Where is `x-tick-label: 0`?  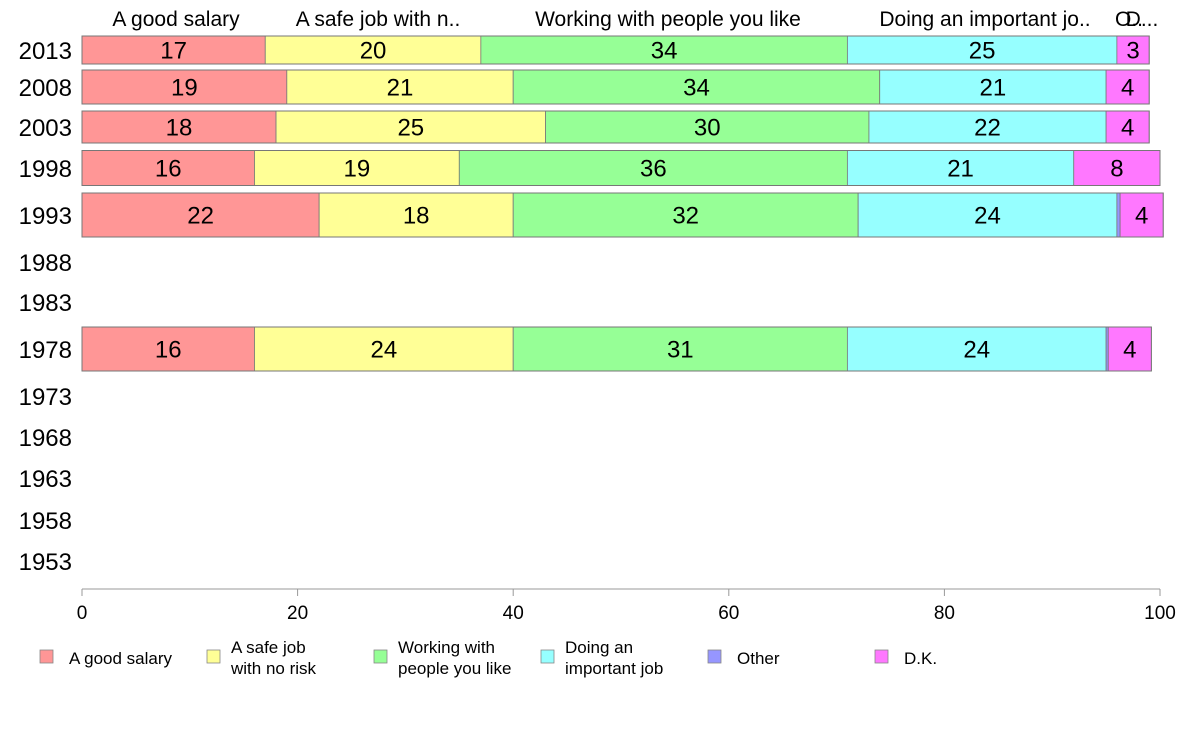
x-tick-label: 0 is located at coordinates (82, 613).